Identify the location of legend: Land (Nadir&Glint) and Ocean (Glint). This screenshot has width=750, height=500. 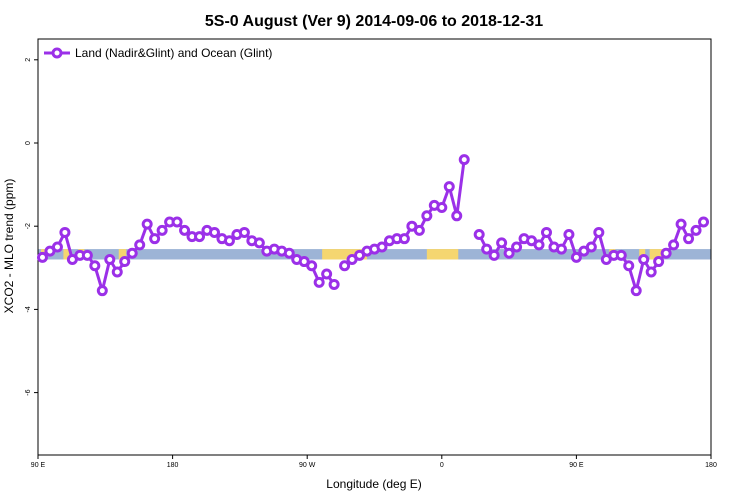
(158, 53).